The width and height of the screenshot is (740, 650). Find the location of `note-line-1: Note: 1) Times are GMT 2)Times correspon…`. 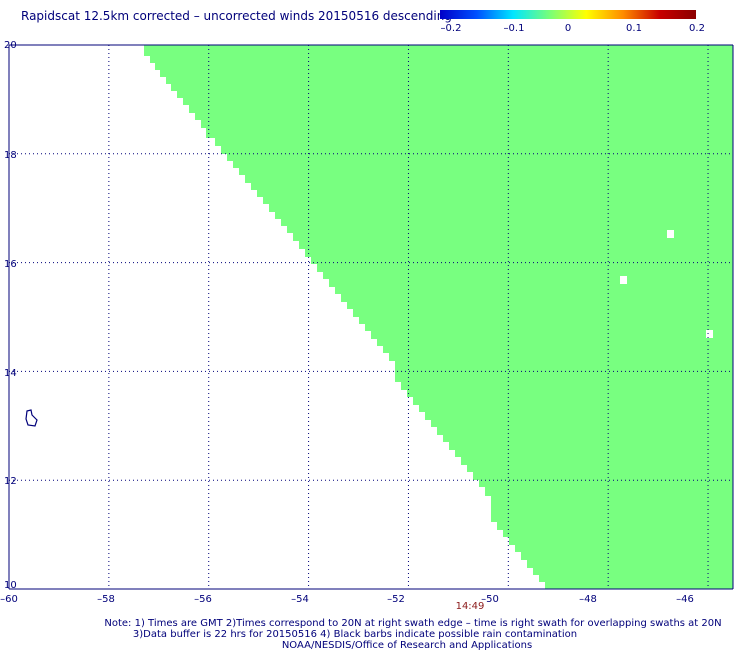

note-line-1: Note: 1) Times are GMT 2)Times correspon… is located at coordinates (412, 623).